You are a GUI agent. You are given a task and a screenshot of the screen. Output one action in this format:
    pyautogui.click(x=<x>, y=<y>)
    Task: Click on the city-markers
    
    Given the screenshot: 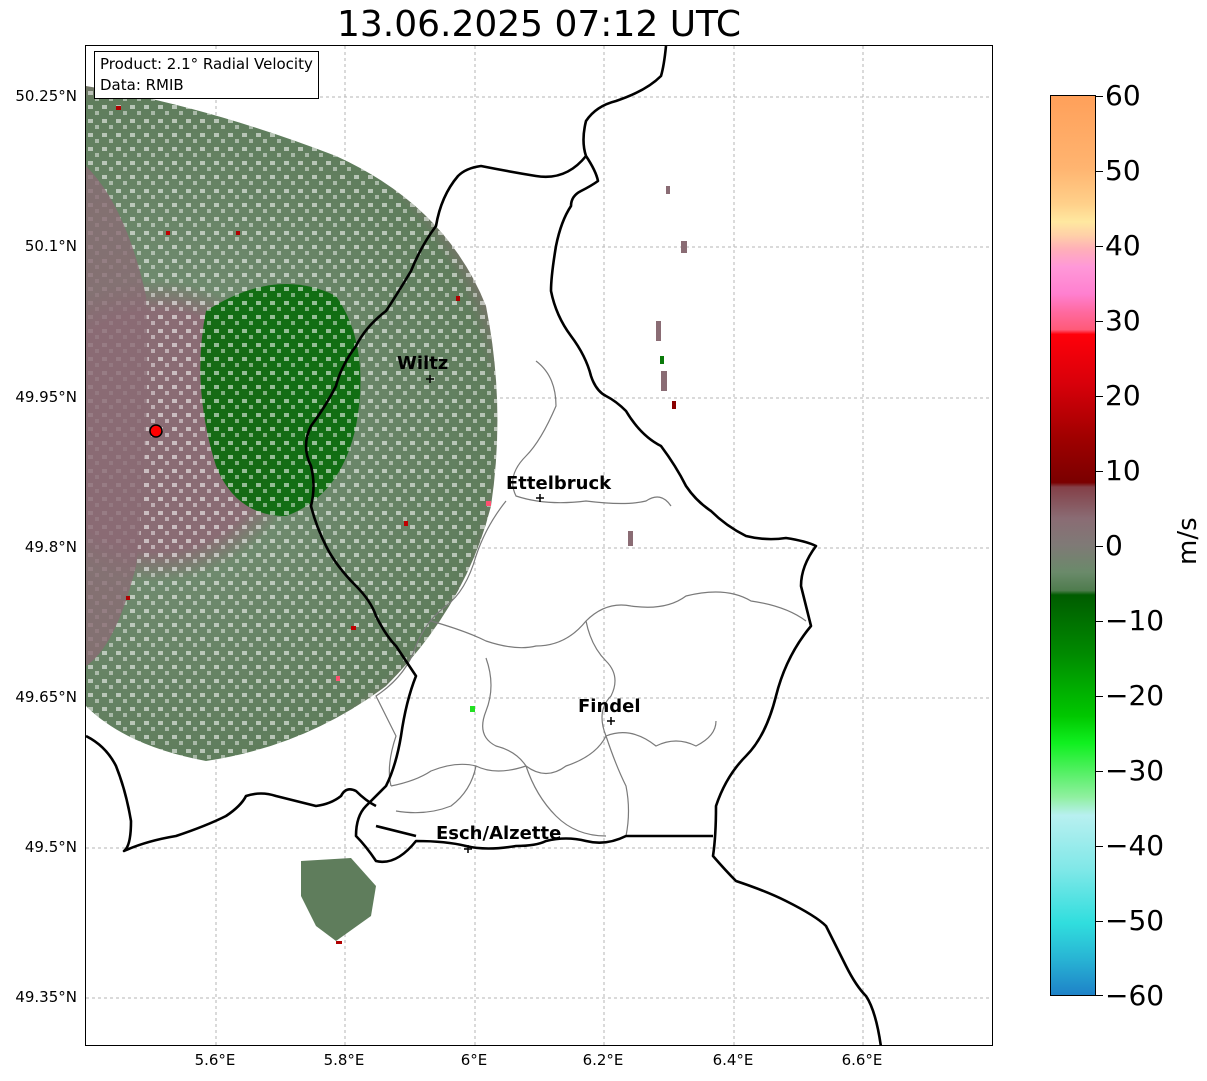 What is the action you would take?
    pyautogui.click(x=520, y=614)
    